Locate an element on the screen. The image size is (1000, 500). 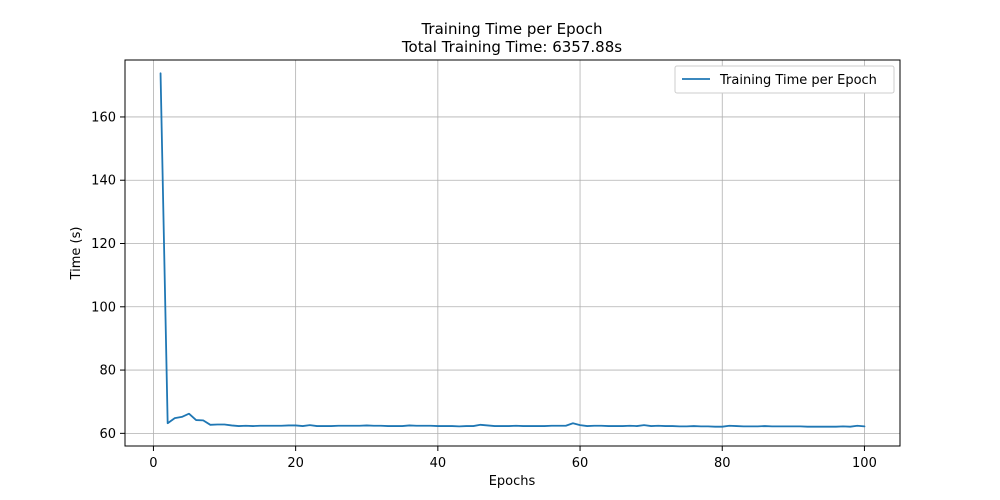
y-tick-label: 160 is located at coordinates (103, 117).